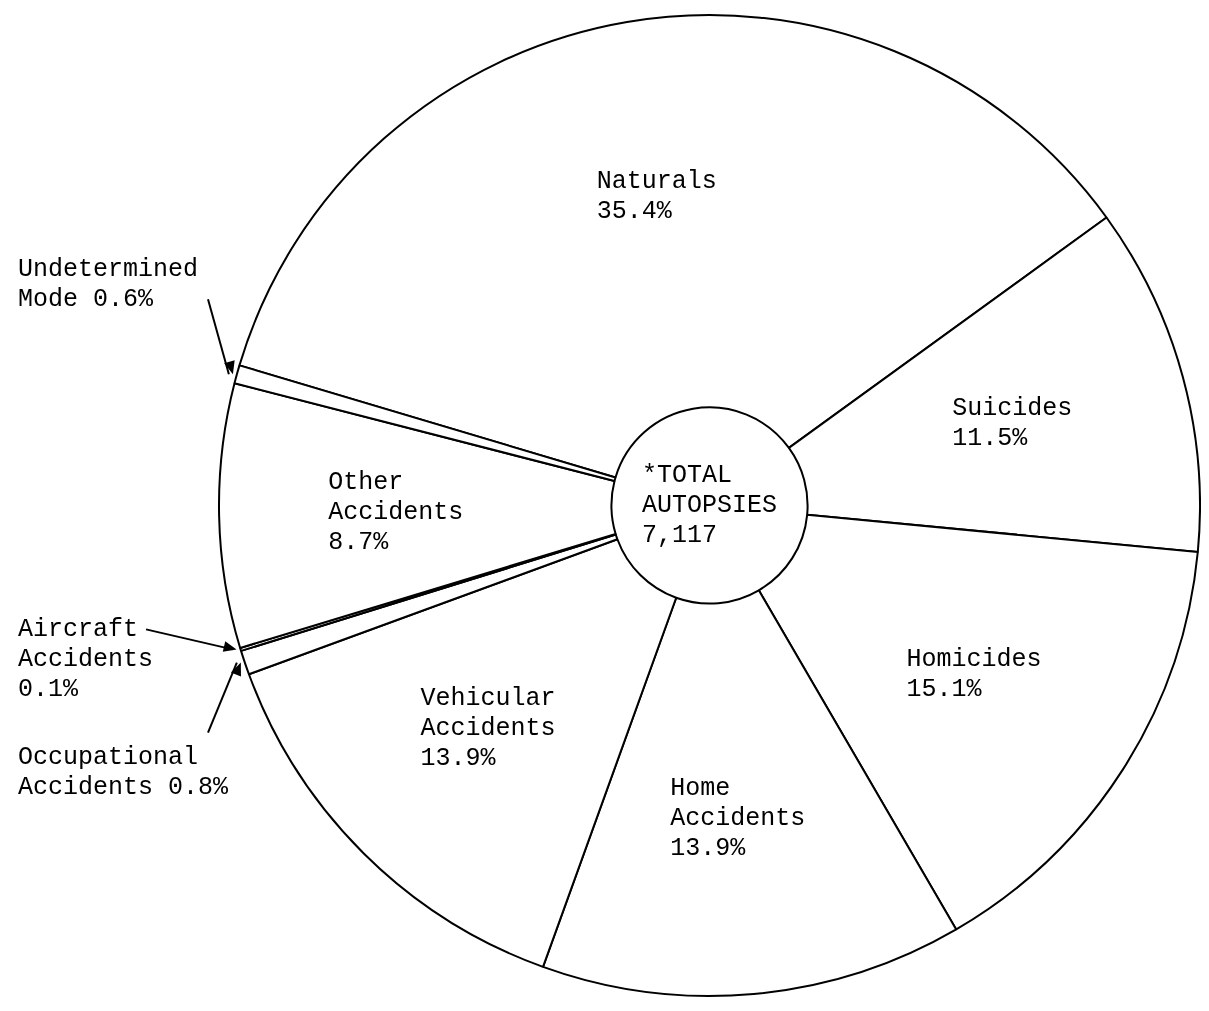 Image resolution: width=1209 pixels, height=1011 pixels. I want to click on data-label: 11.5%, so click(990, 438).